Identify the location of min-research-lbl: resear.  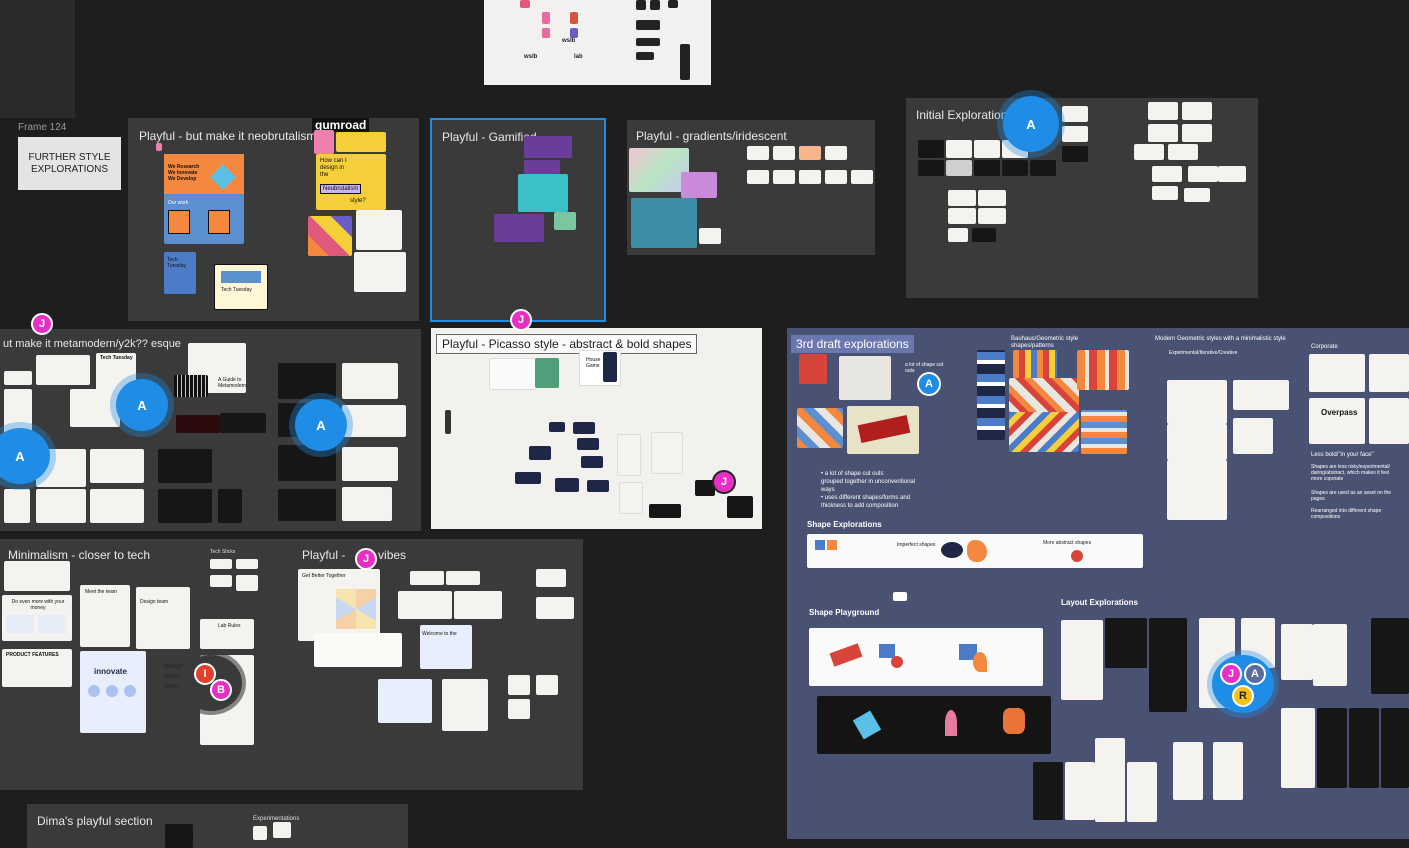
(174, 676).